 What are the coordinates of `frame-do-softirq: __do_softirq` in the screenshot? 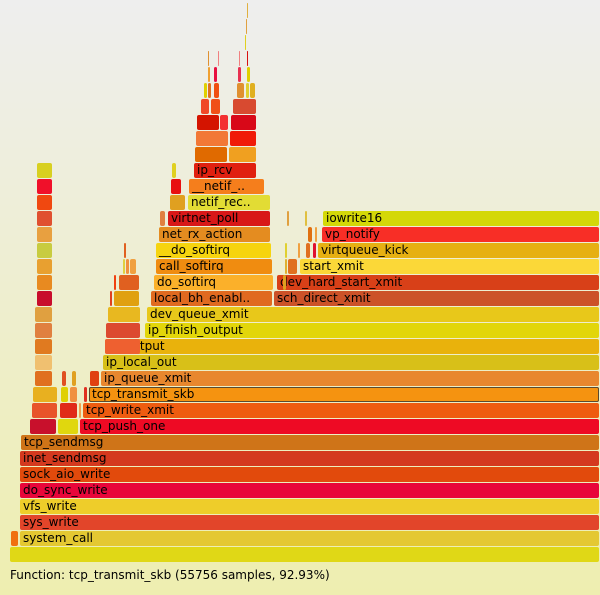 It's located at (213, 250).